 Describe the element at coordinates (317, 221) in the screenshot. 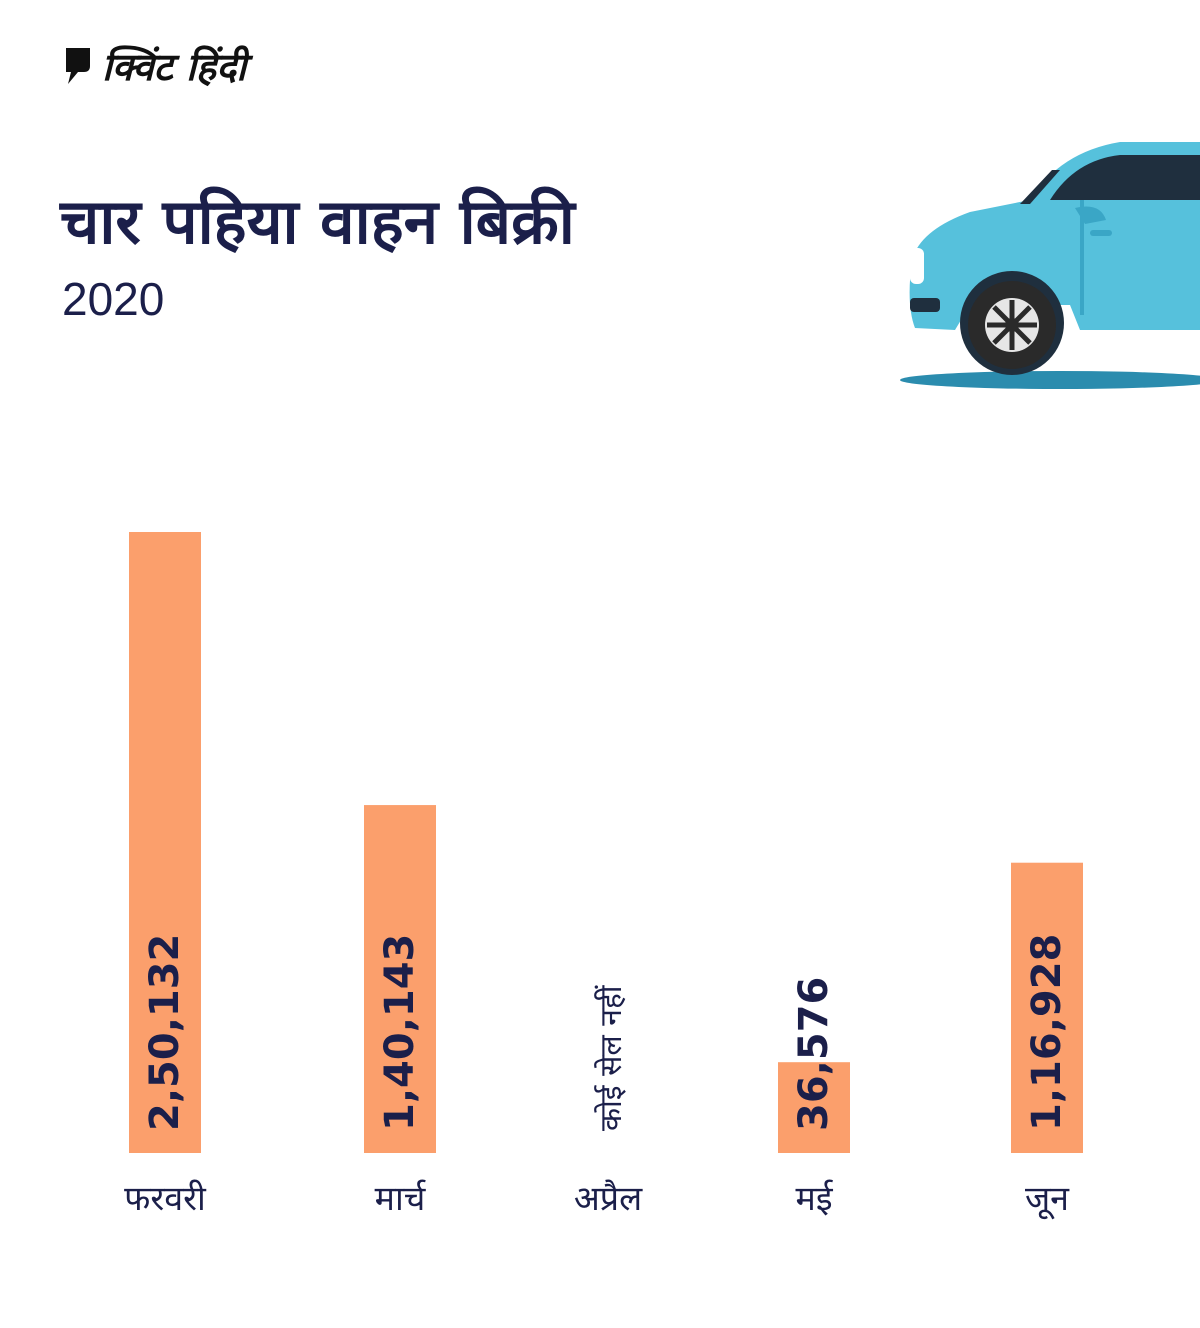

I see `chart-title: चार पहिया वाहन बिक्री` at that location.